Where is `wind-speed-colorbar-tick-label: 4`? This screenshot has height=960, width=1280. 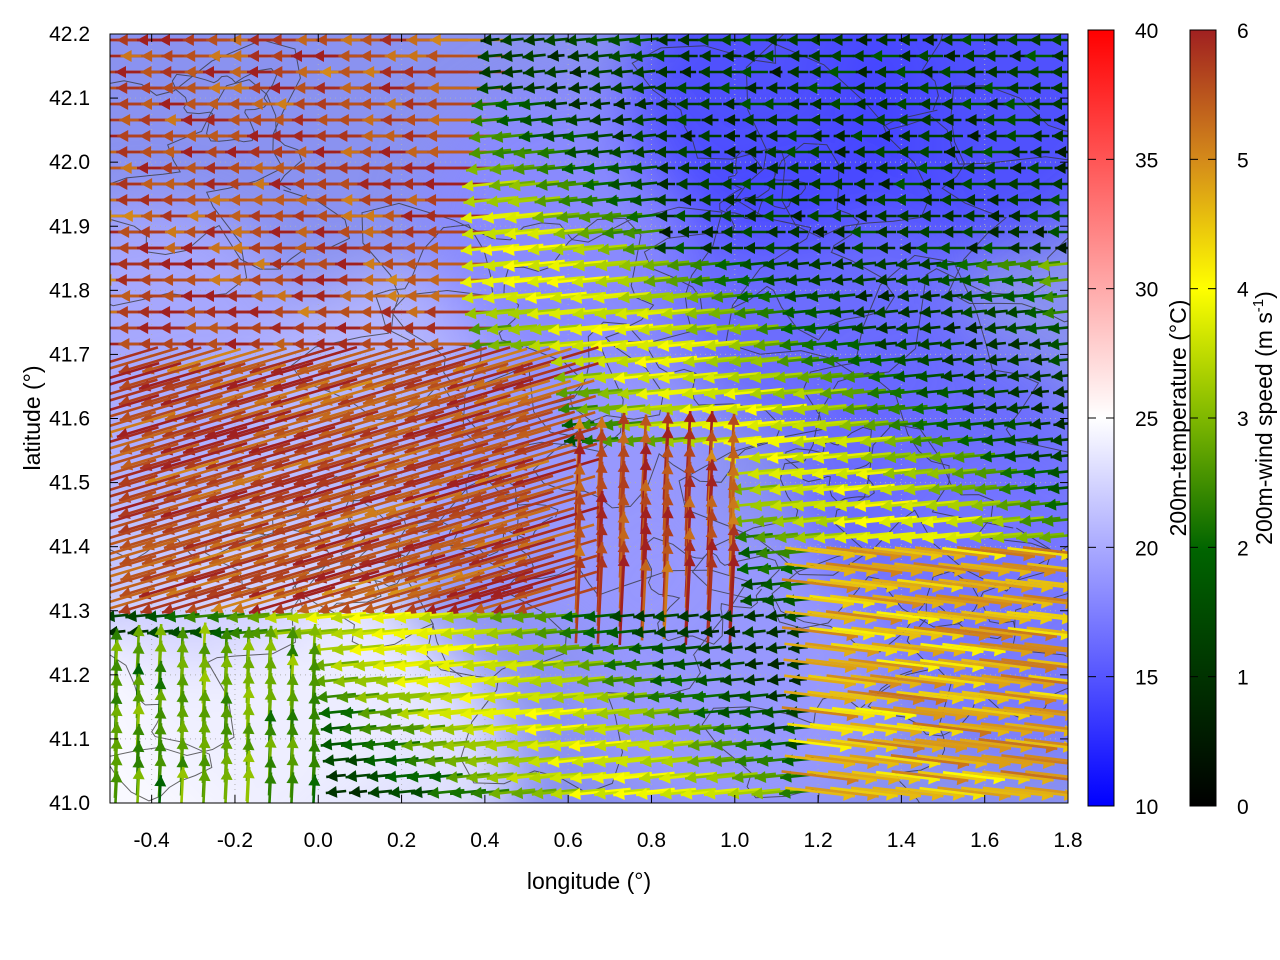
wind-speed-colorbar-tick-label: 4 is located at coordinates (1243, 290).